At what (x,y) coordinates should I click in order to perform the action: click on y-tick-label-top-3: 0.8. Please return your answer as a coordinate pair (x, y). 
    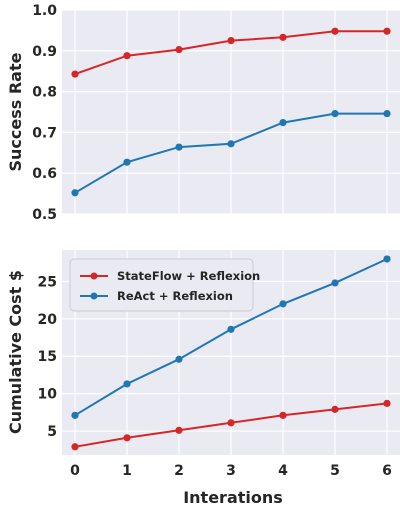
    Looking at the image, I should click on (44, 93).